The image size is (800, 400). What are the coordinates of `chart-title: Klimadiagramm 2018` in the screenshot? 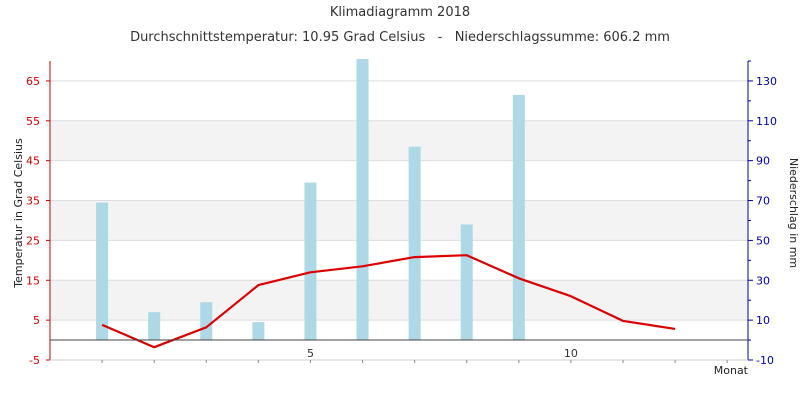 It's located at (400, 12).